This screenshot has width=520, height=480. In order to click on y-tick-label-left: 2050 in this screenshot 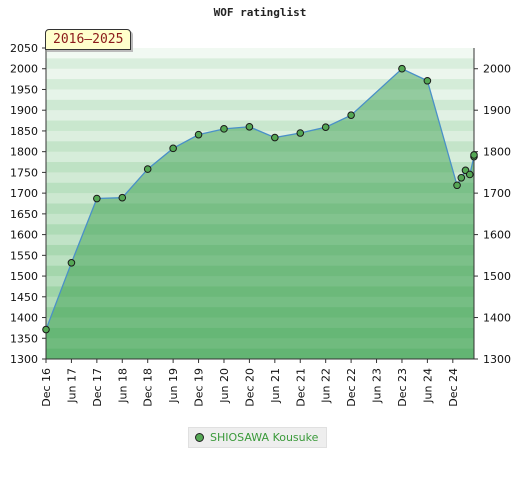, I will do `click(24, 48)`.